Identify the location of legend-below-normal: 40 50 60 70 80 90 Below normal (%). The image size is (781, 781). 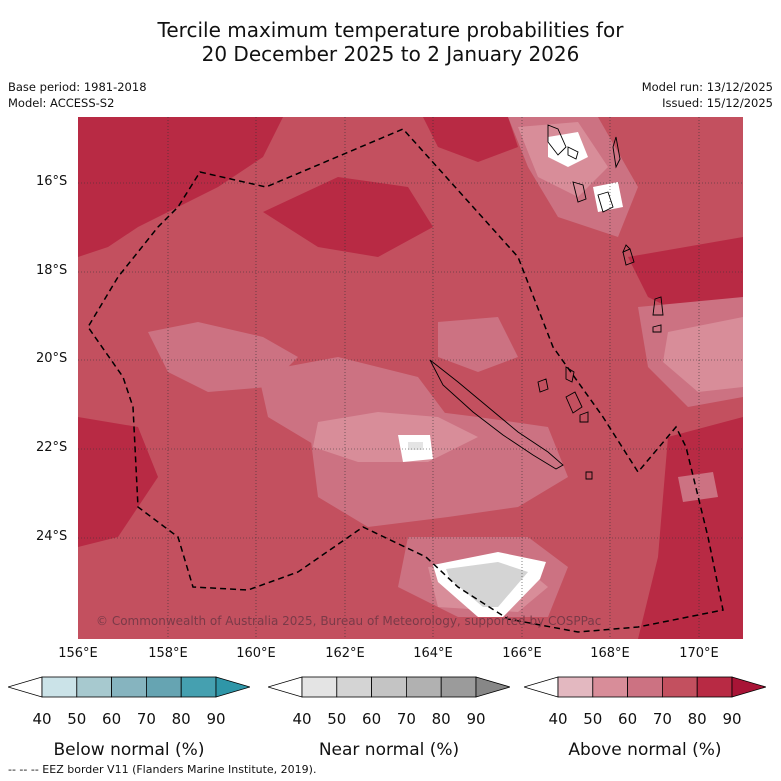
(129, 715).